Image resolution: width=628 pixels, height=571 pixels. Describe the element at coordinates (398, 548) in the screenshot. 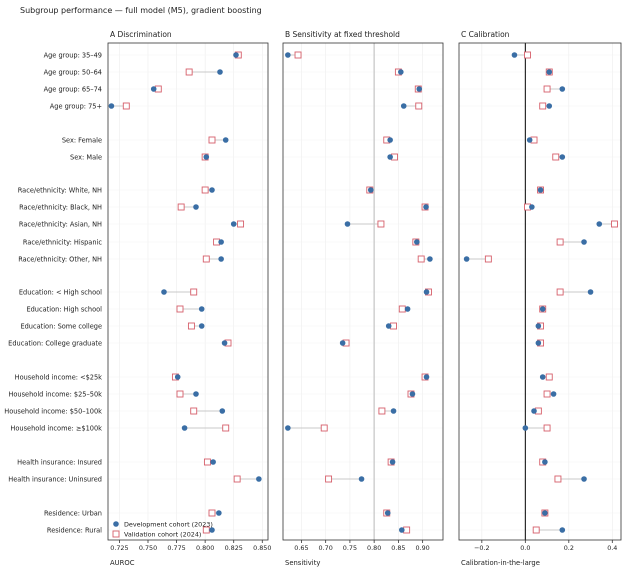

I see `tick-label: 0.85` at that location.